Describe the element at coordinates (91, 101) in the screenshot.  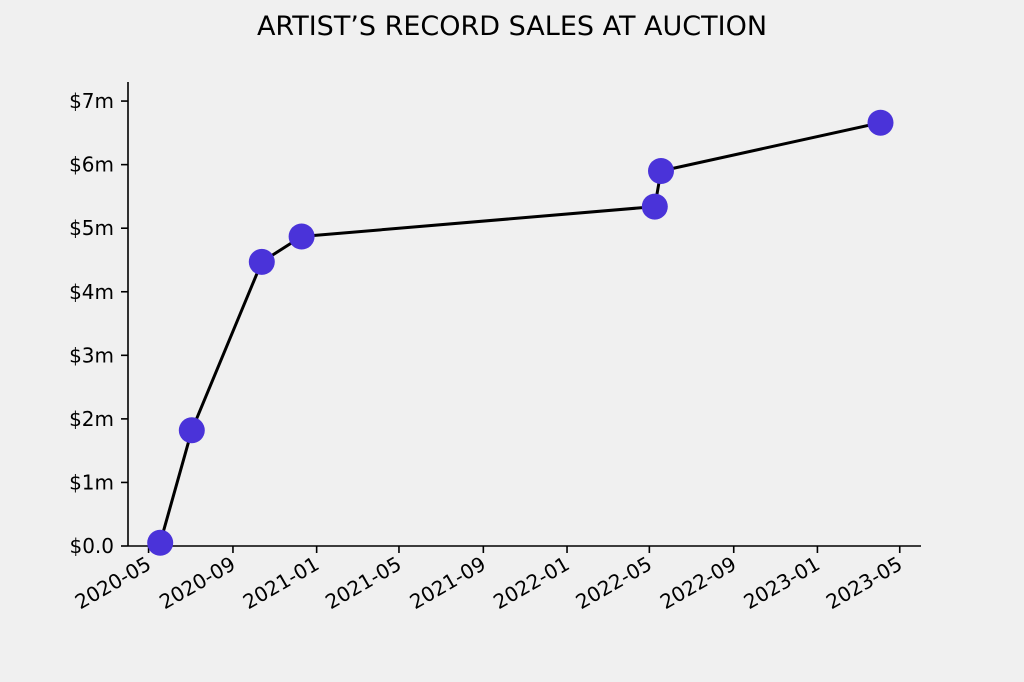
I see `y-tick-label: $7m` at that location.